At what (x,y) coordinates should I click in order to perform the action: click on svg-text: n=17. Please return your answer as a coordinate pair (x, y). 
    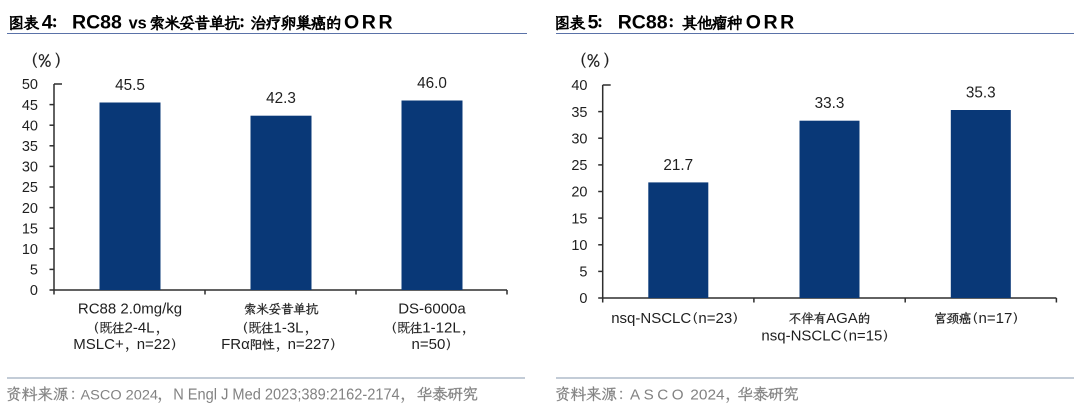
    Looking at the image, I should click on (996, 318).